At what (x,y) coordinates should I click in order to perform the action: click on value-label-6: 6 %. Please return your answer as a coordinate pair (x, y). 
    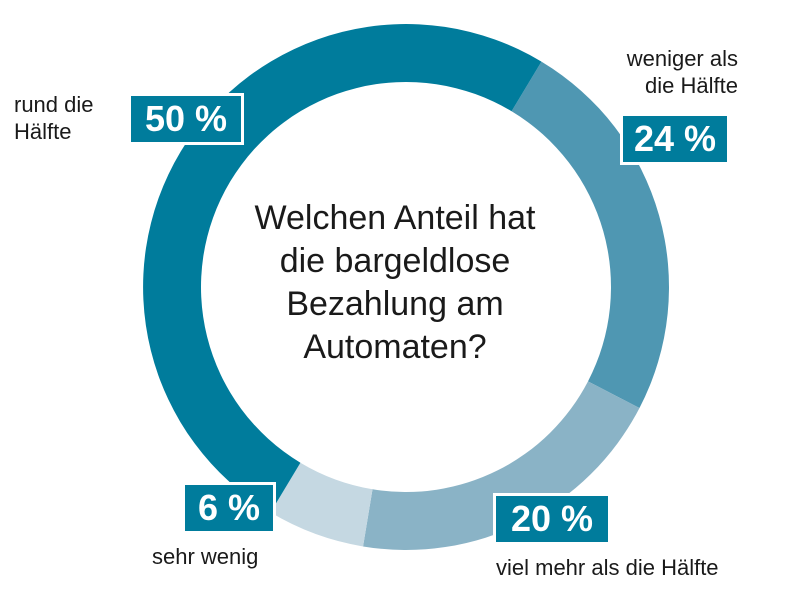
    Looking at the image, I should click on (229, 508).